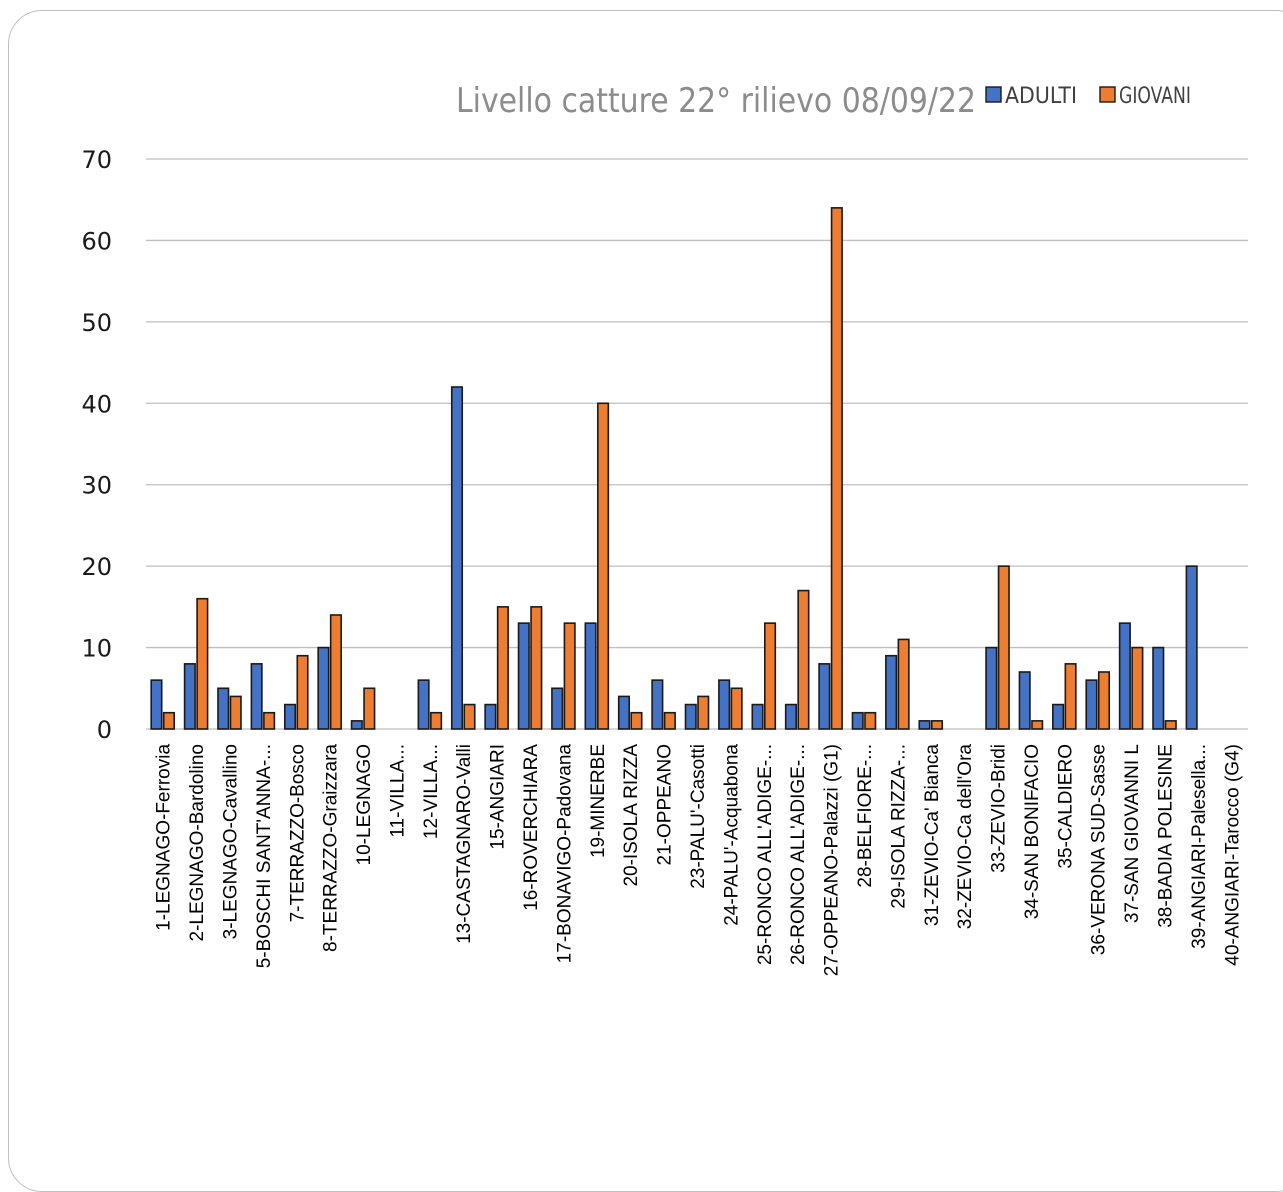 Image resolution: width=1283 pixels, height=1192 pixels. What do you see at coordinates (1065, 806) in the screenshot?
I see `x-tick-label: 35-CALDIERO` at bounding box center [1065, 806].